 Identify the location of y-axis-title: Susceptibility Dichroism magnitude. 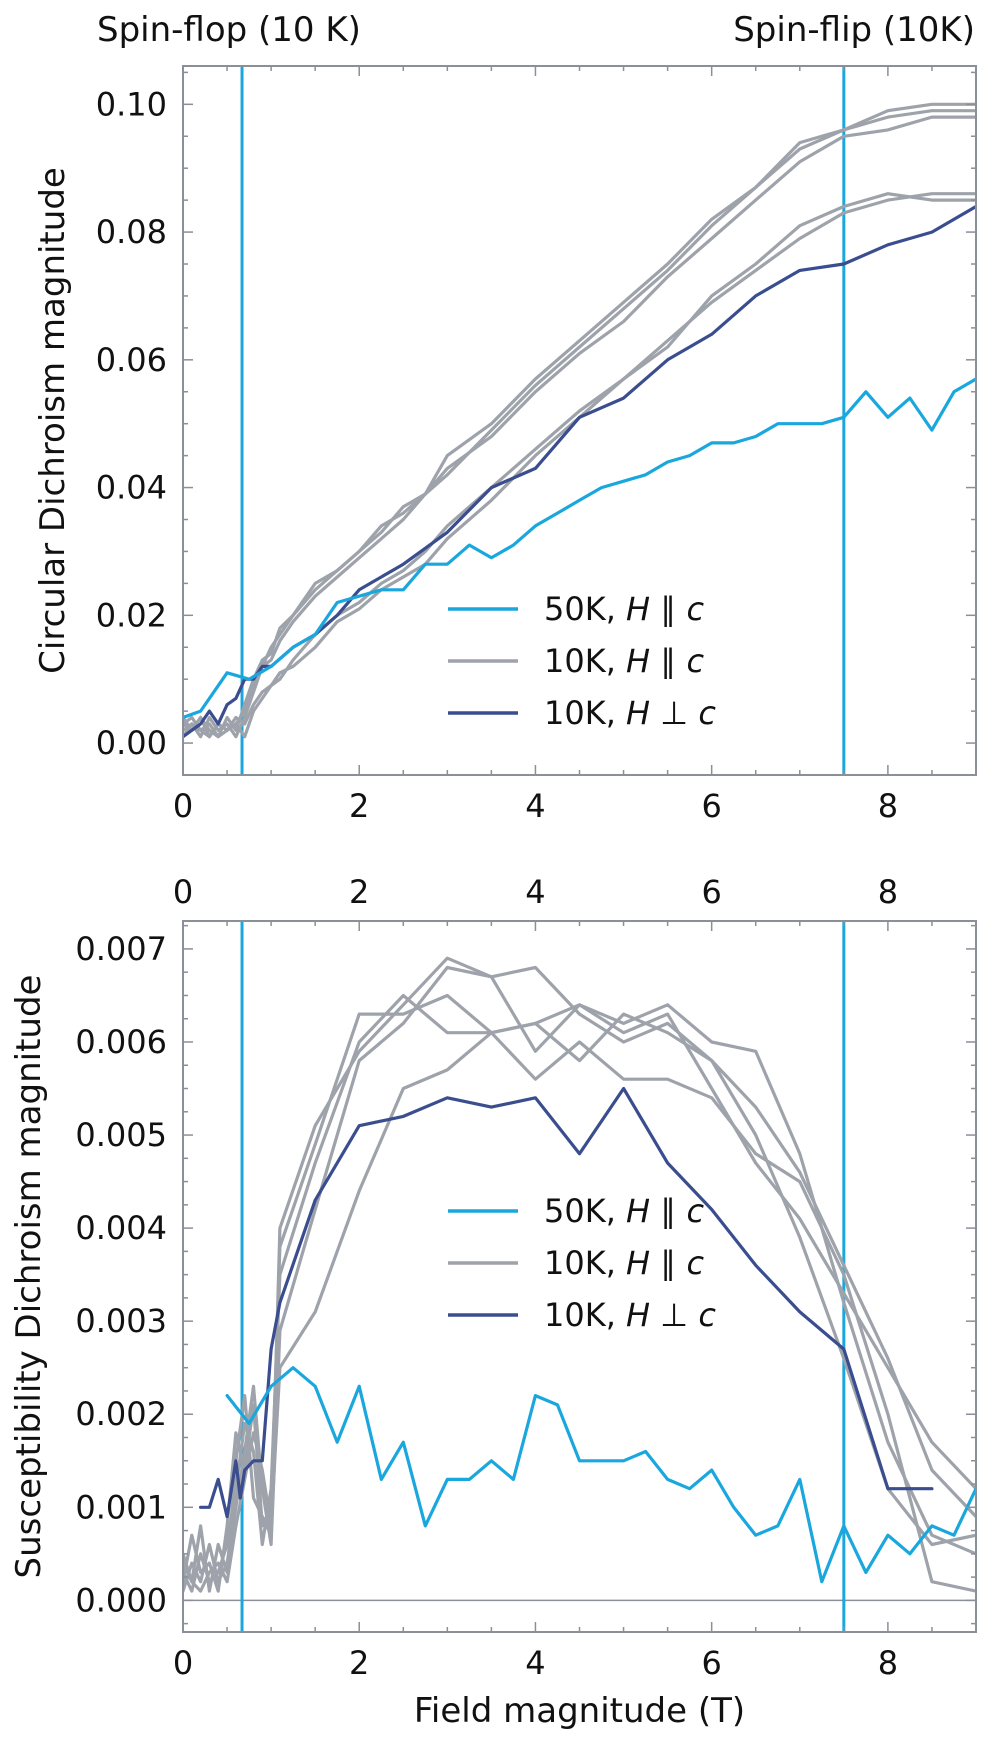
(29, 1277).